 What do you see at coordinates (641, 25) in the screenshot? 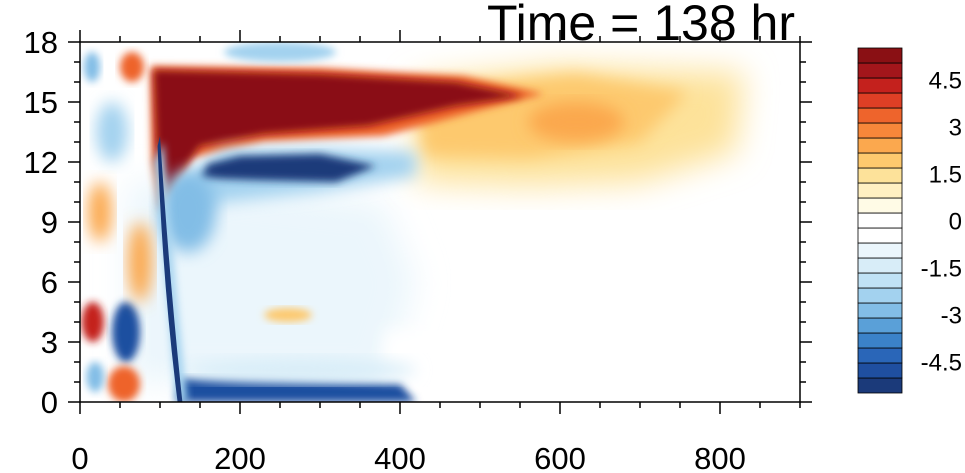
I see `chart-title: Time = 138 hr` at bounding box center [641, 25].